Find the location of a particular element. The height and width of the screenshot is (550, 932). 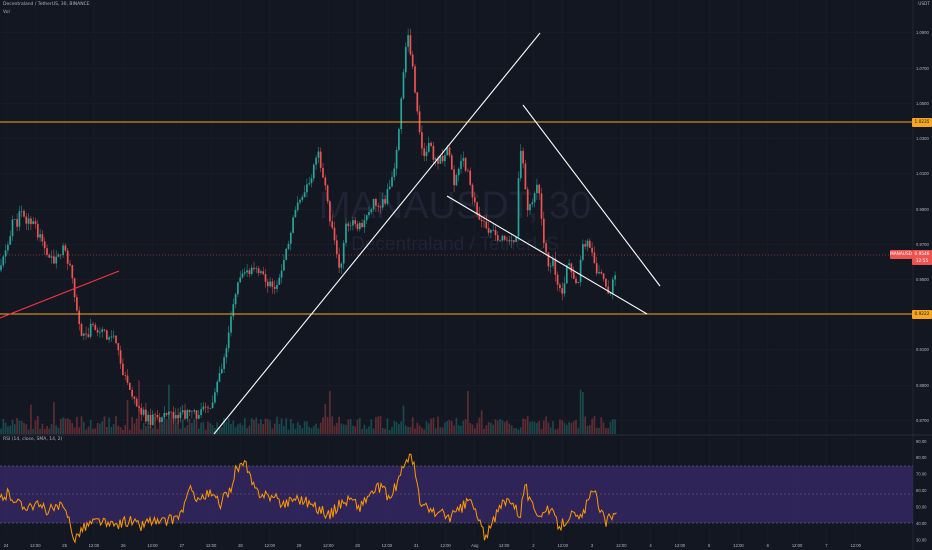

red-trendline is located at coordinates (60, 294).